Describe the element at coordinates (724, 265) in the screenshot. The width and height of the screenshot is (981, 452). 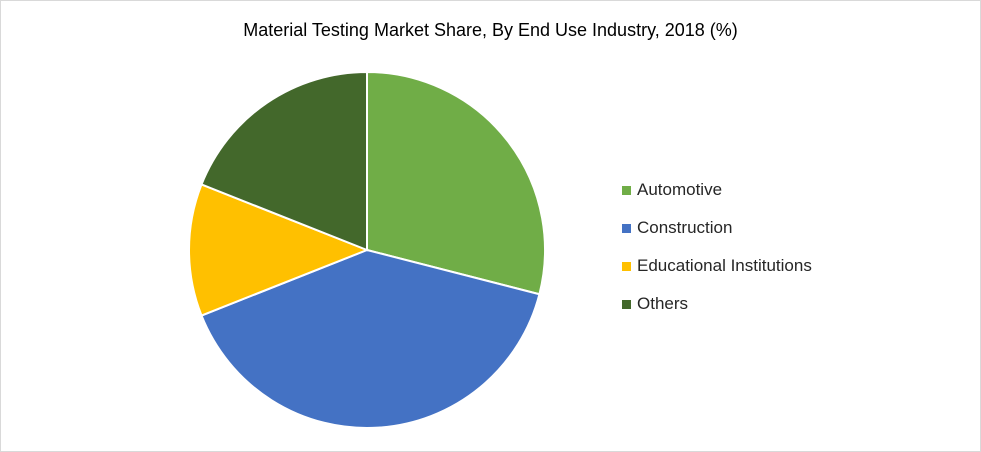
I see `legend-label: Educational Institutions` at that location.